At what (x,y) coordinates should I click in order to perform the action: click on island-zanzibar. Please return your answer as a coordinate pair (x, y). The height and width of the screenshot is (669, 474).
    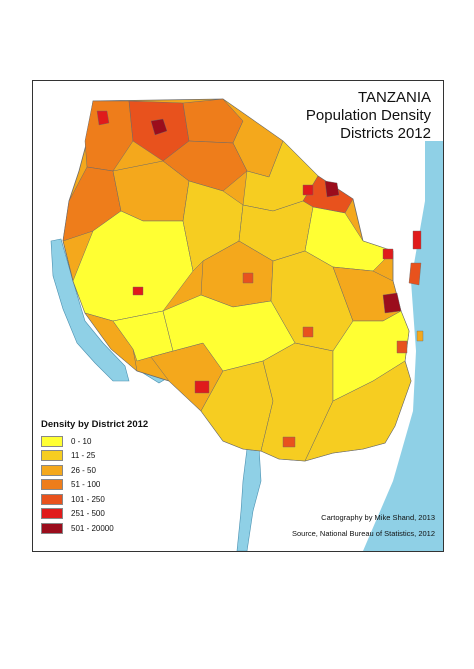
    Looking at the image, I should click on (415, 274).